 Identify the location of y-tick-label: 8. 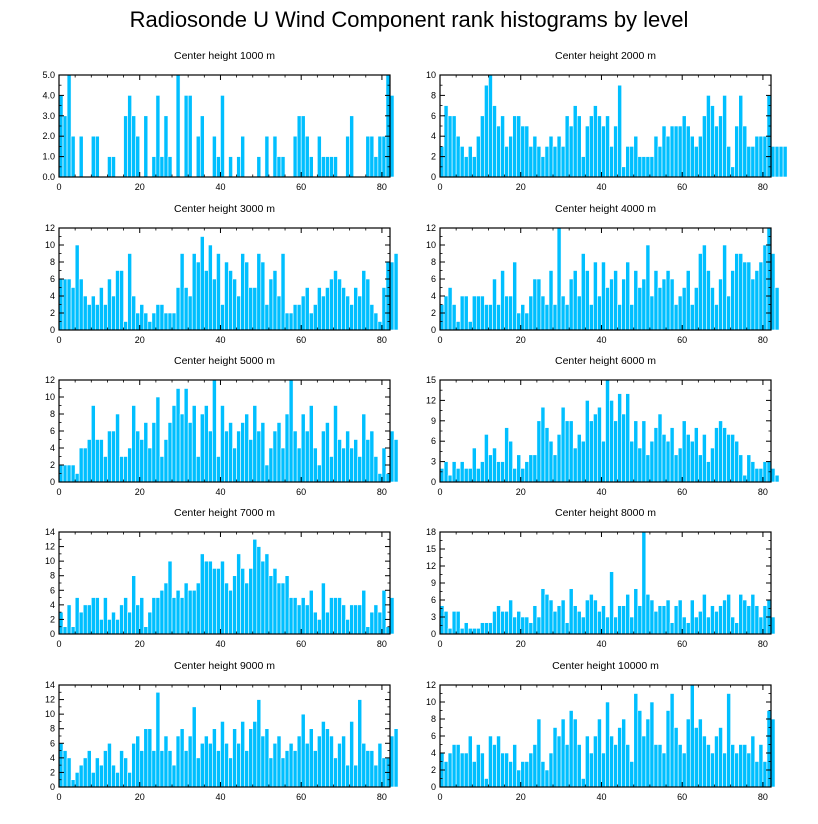
(433, 719).